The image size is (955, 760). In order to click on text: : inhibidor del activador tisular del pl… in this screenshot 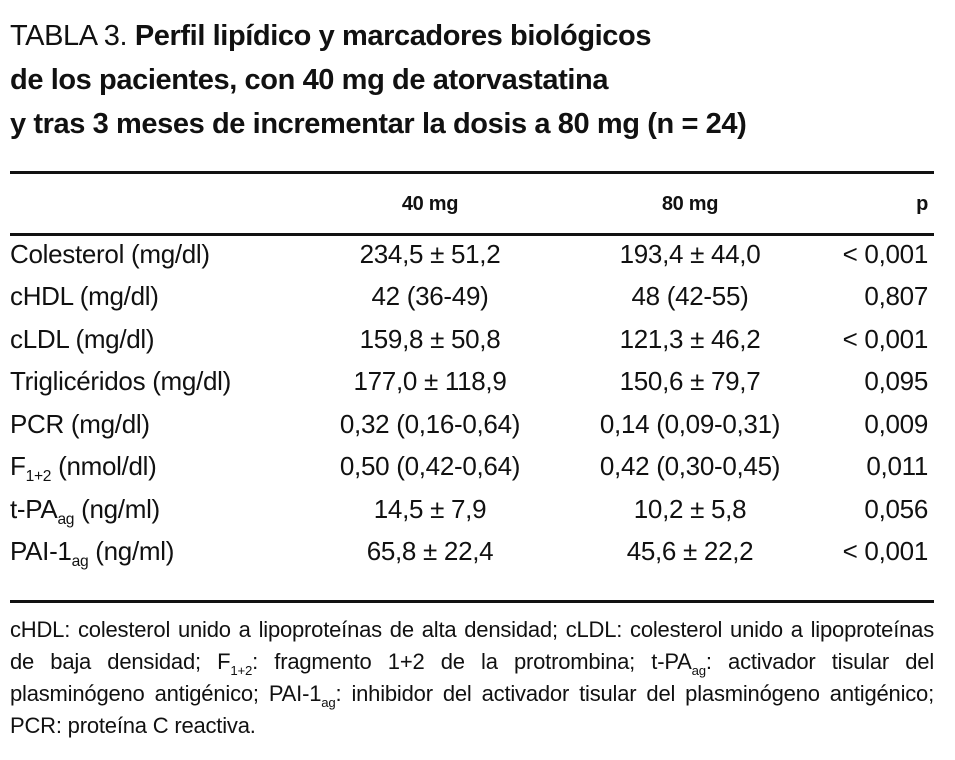, I will do `click(472, 709)`.